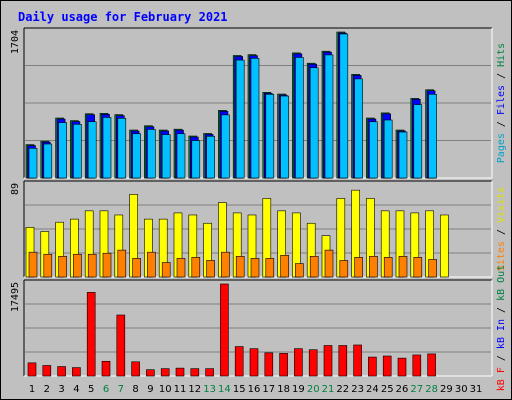 The image size is (512, 400). Describe the element at coordinates (209, 389) in the screenshot. I see `x-tick-label: 13` at that location.